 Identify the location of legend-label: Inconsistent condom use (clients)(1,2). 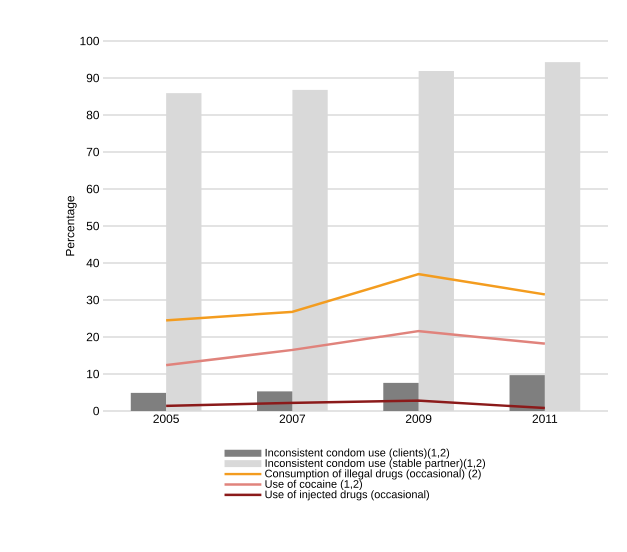
(358, 453).